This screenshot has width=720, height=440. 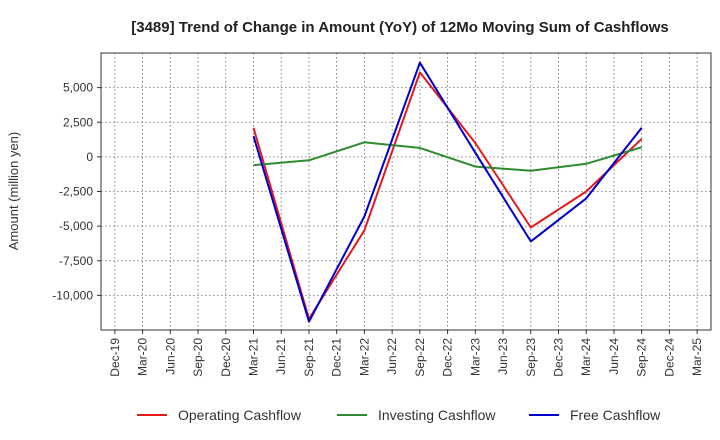 I want to click on legend-label-free-cashflow: Free Cashflow, so click(x=615, y=415).